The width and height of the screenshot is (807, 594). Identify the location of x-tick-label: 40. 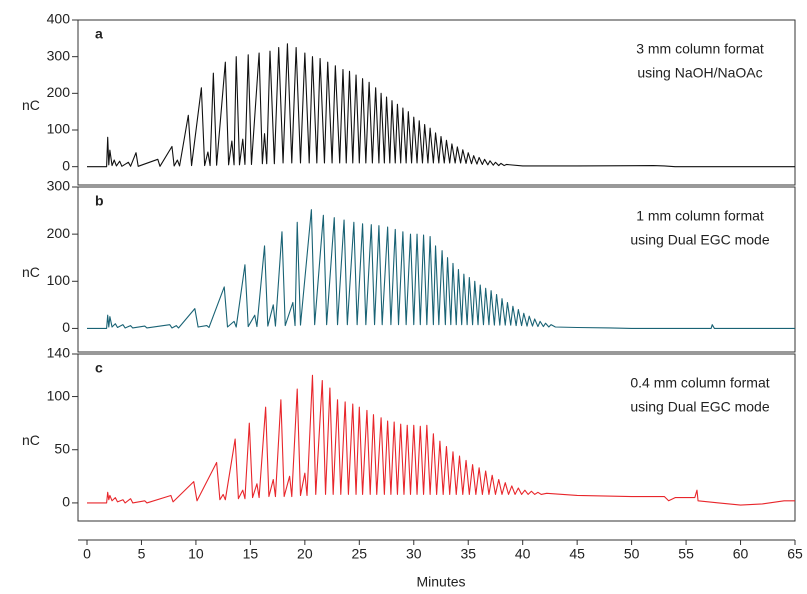
(523, 554).